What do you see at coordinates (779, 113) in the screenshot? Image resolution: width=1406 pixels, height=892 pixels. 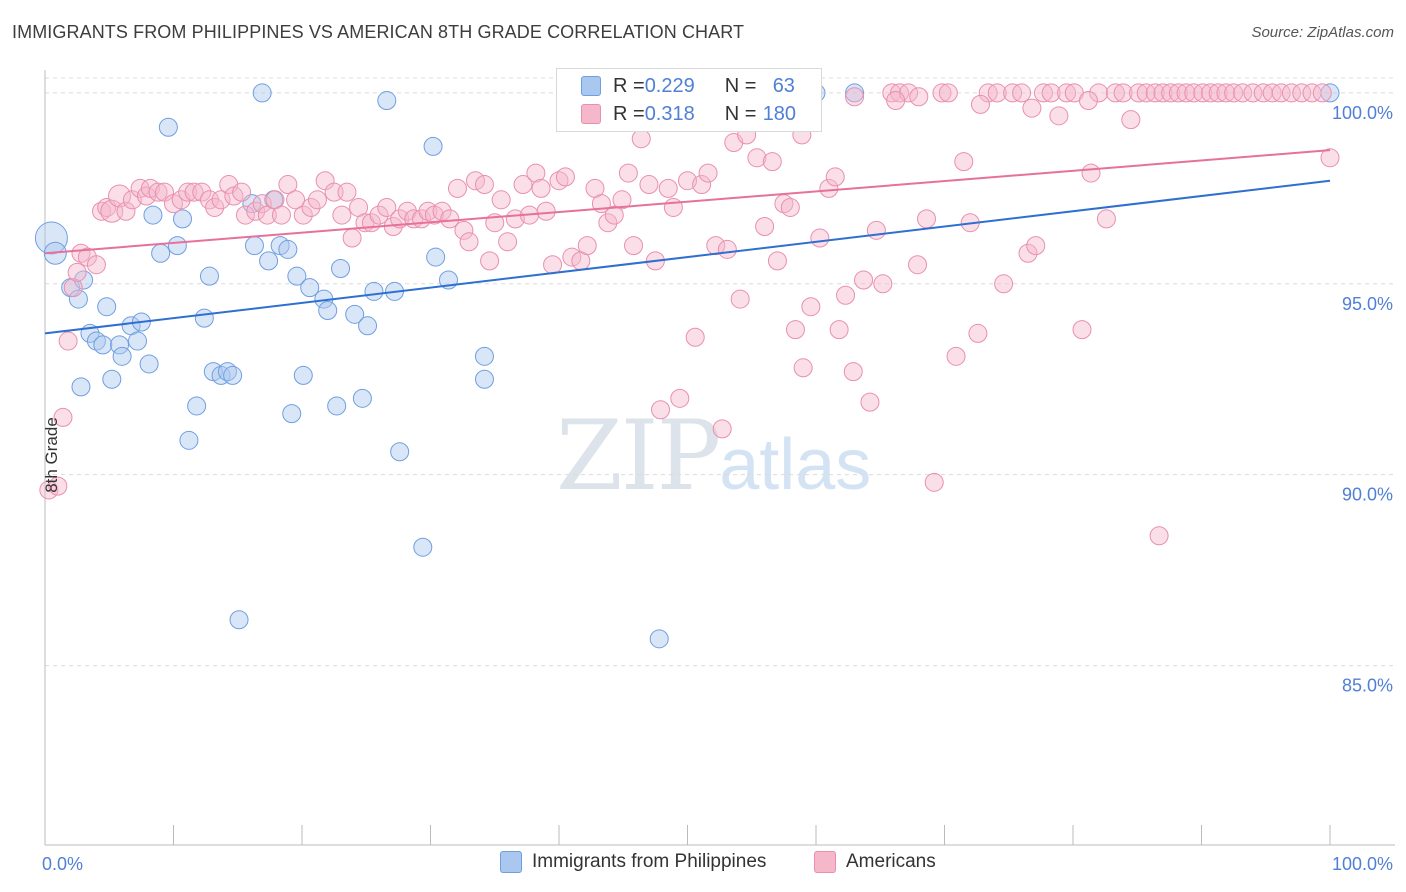 I see `legend-n-value: 180` at bounding box center [779, 113].